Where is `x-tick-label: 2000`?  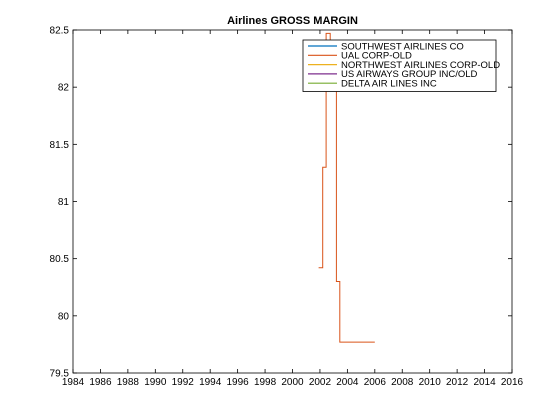
x-tick-label: 2000 is located at coordinates (292, 382).